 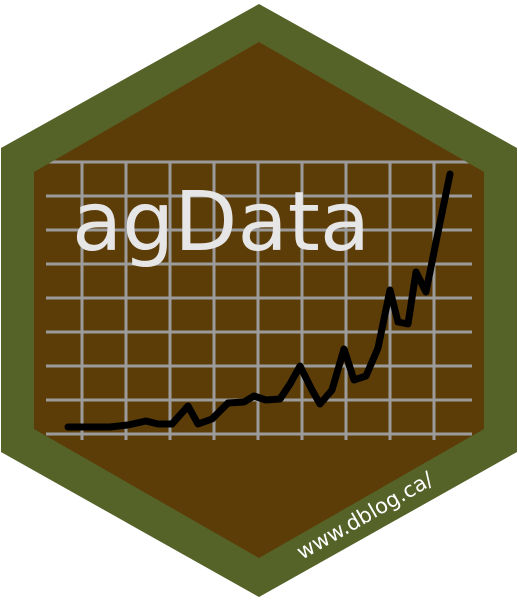 What do you see at coordinates (221, 222) in the screenshot?
I see `logo-title: agData` at bounding box center [221, 222].